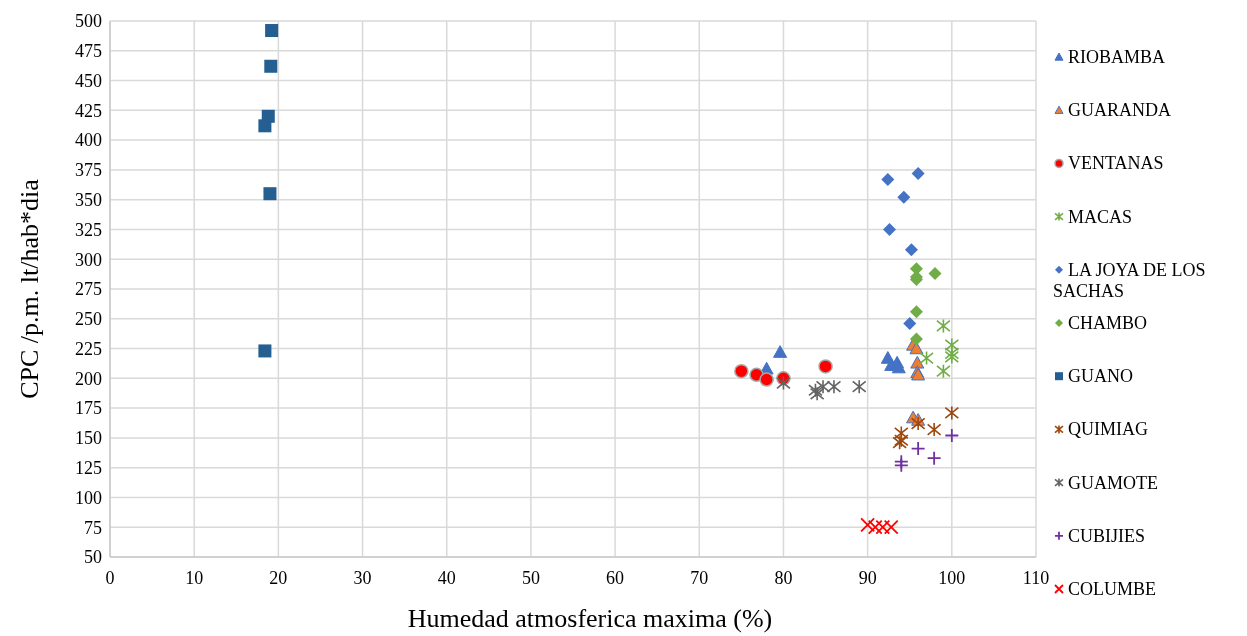  What do you see at coordinates (88, 438) in the screenshot?
I see `y-tick-label: 150` at bounding box center [88, 438].